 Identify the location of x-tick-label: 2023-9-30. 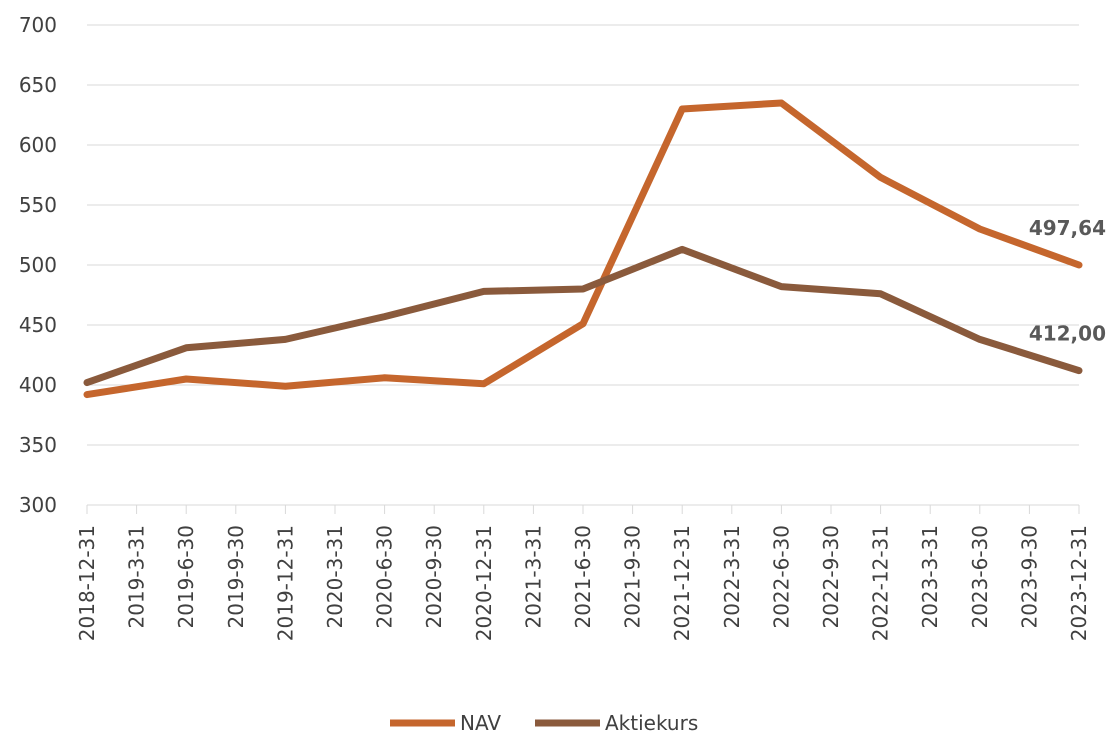
(1029, 577).